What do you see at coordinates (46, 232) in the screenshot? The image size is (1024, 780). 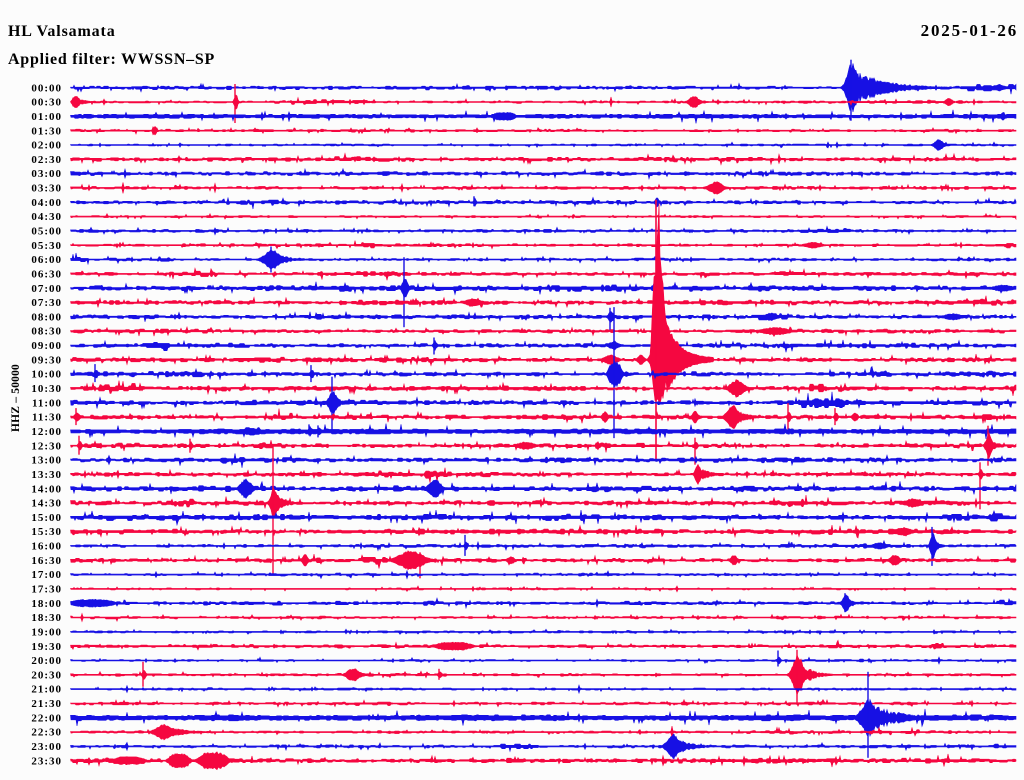 I see `svg-text: 05:00` at bounding box center [46, 232].